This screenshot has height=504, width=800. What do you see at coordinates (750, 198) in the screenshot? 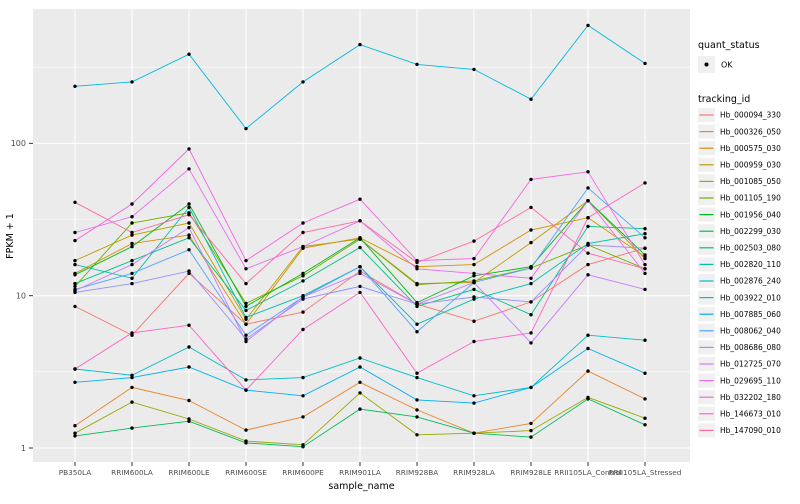
I see `legend-label-Hb_001105_190: Hb_001105_190` at bounding box center [750, 198].